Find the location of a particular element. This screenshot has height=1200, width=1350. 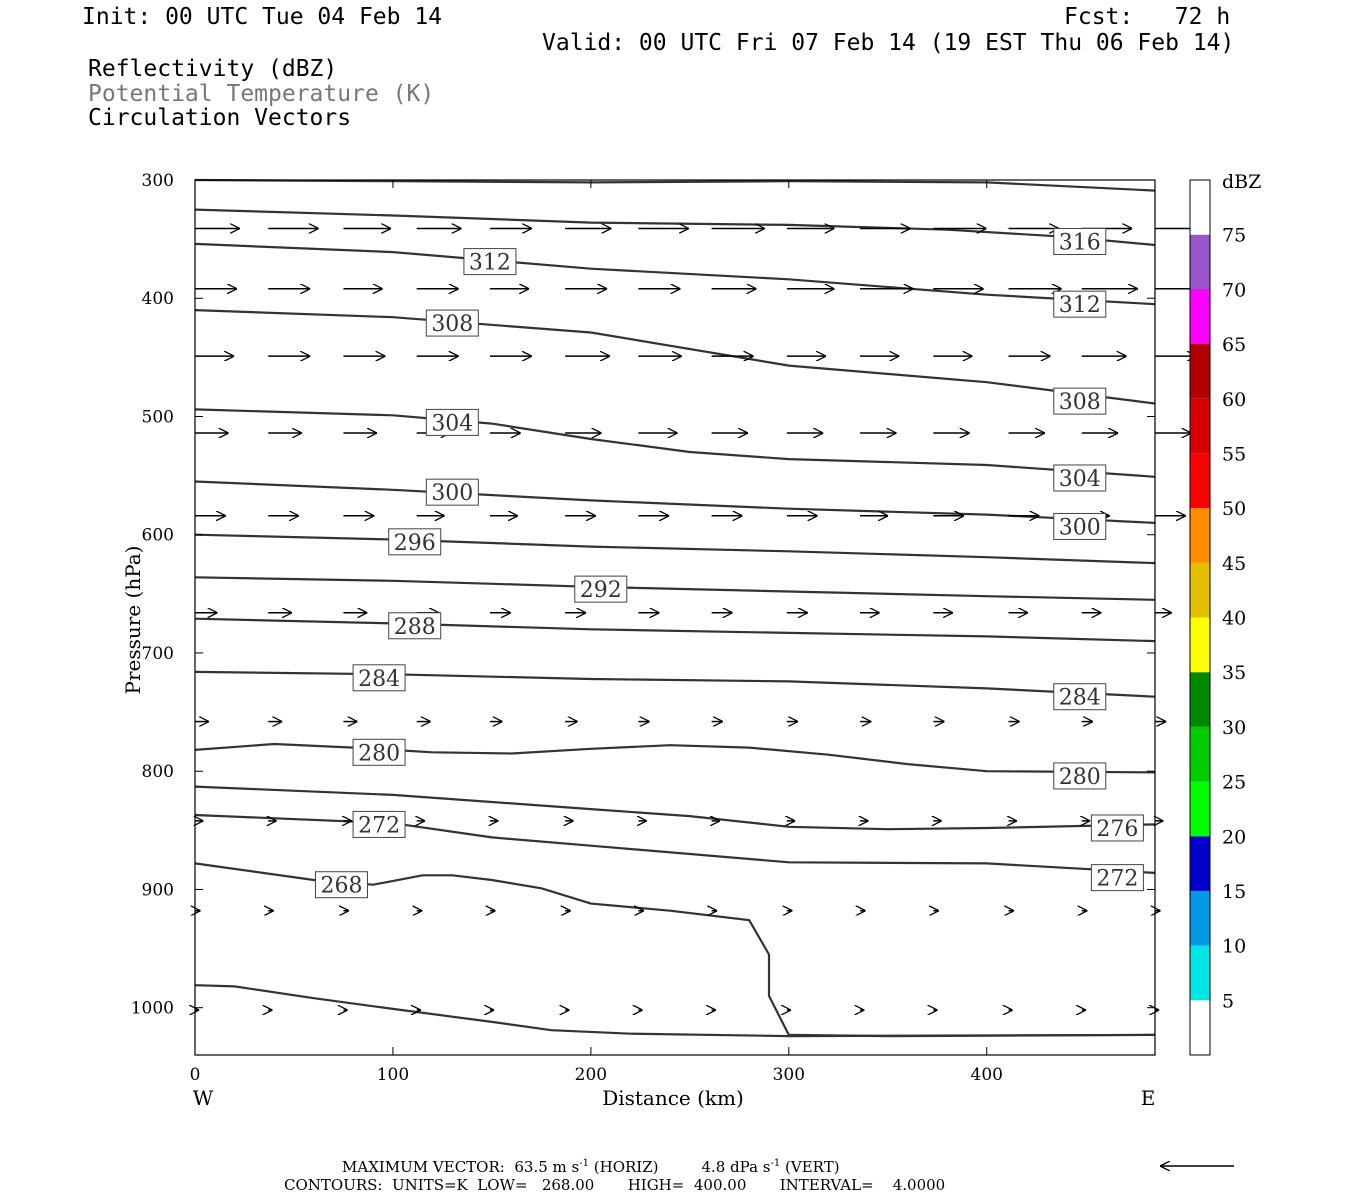

contour-label: 304 is located at coordinates (452, 423).